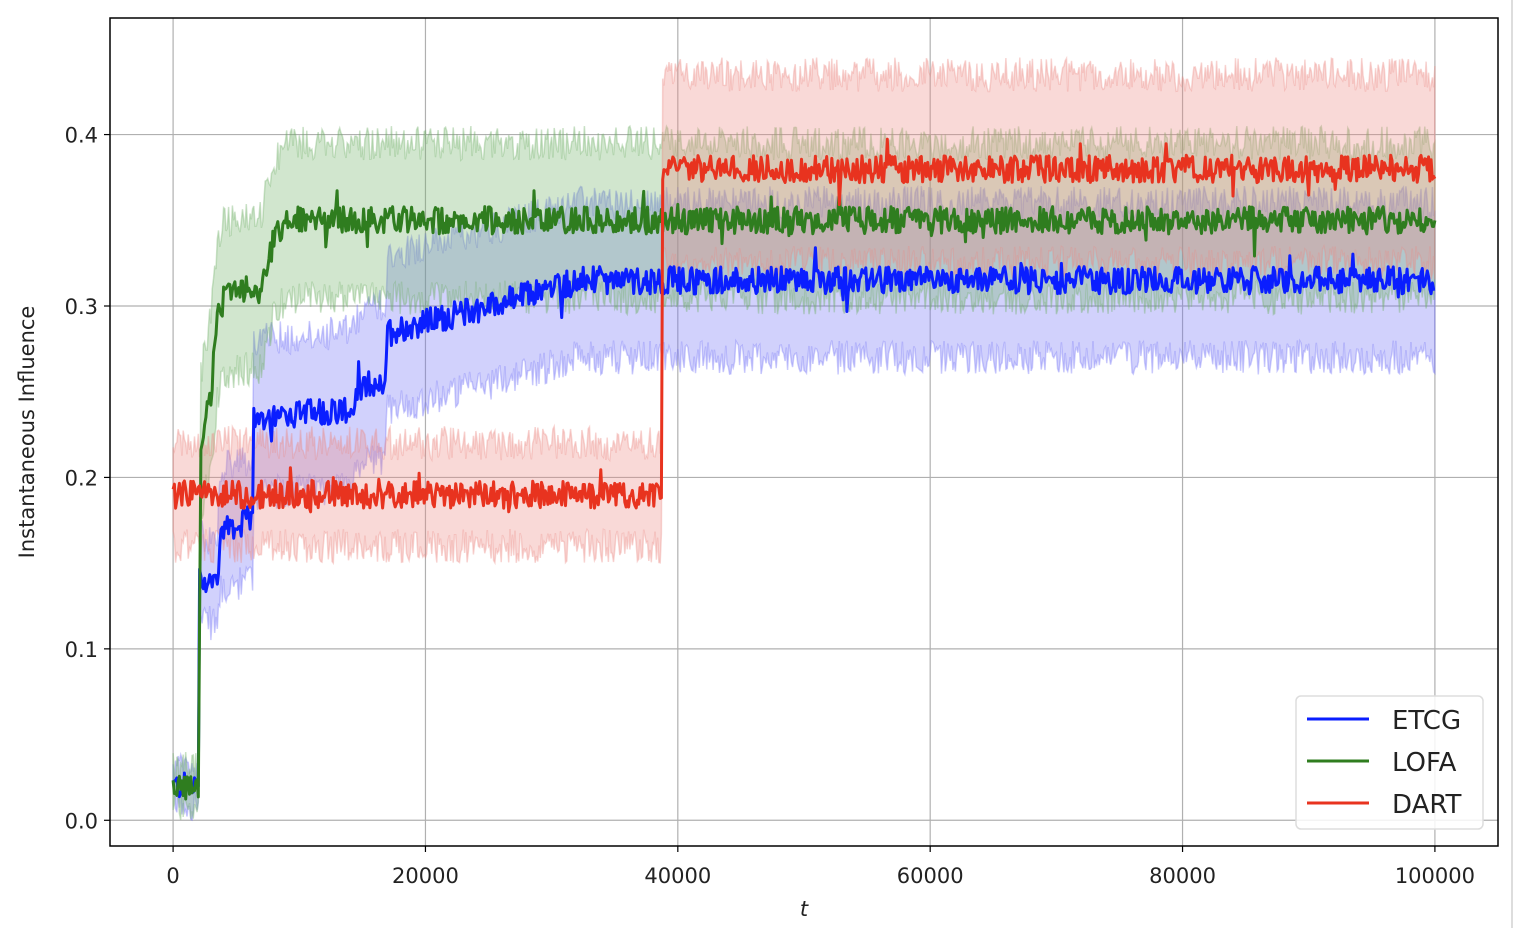  What do you see at coordinates (1427, 805) in the screenshot?
I see `dart-legend-label: DART` at bounding box center [1427, 805].